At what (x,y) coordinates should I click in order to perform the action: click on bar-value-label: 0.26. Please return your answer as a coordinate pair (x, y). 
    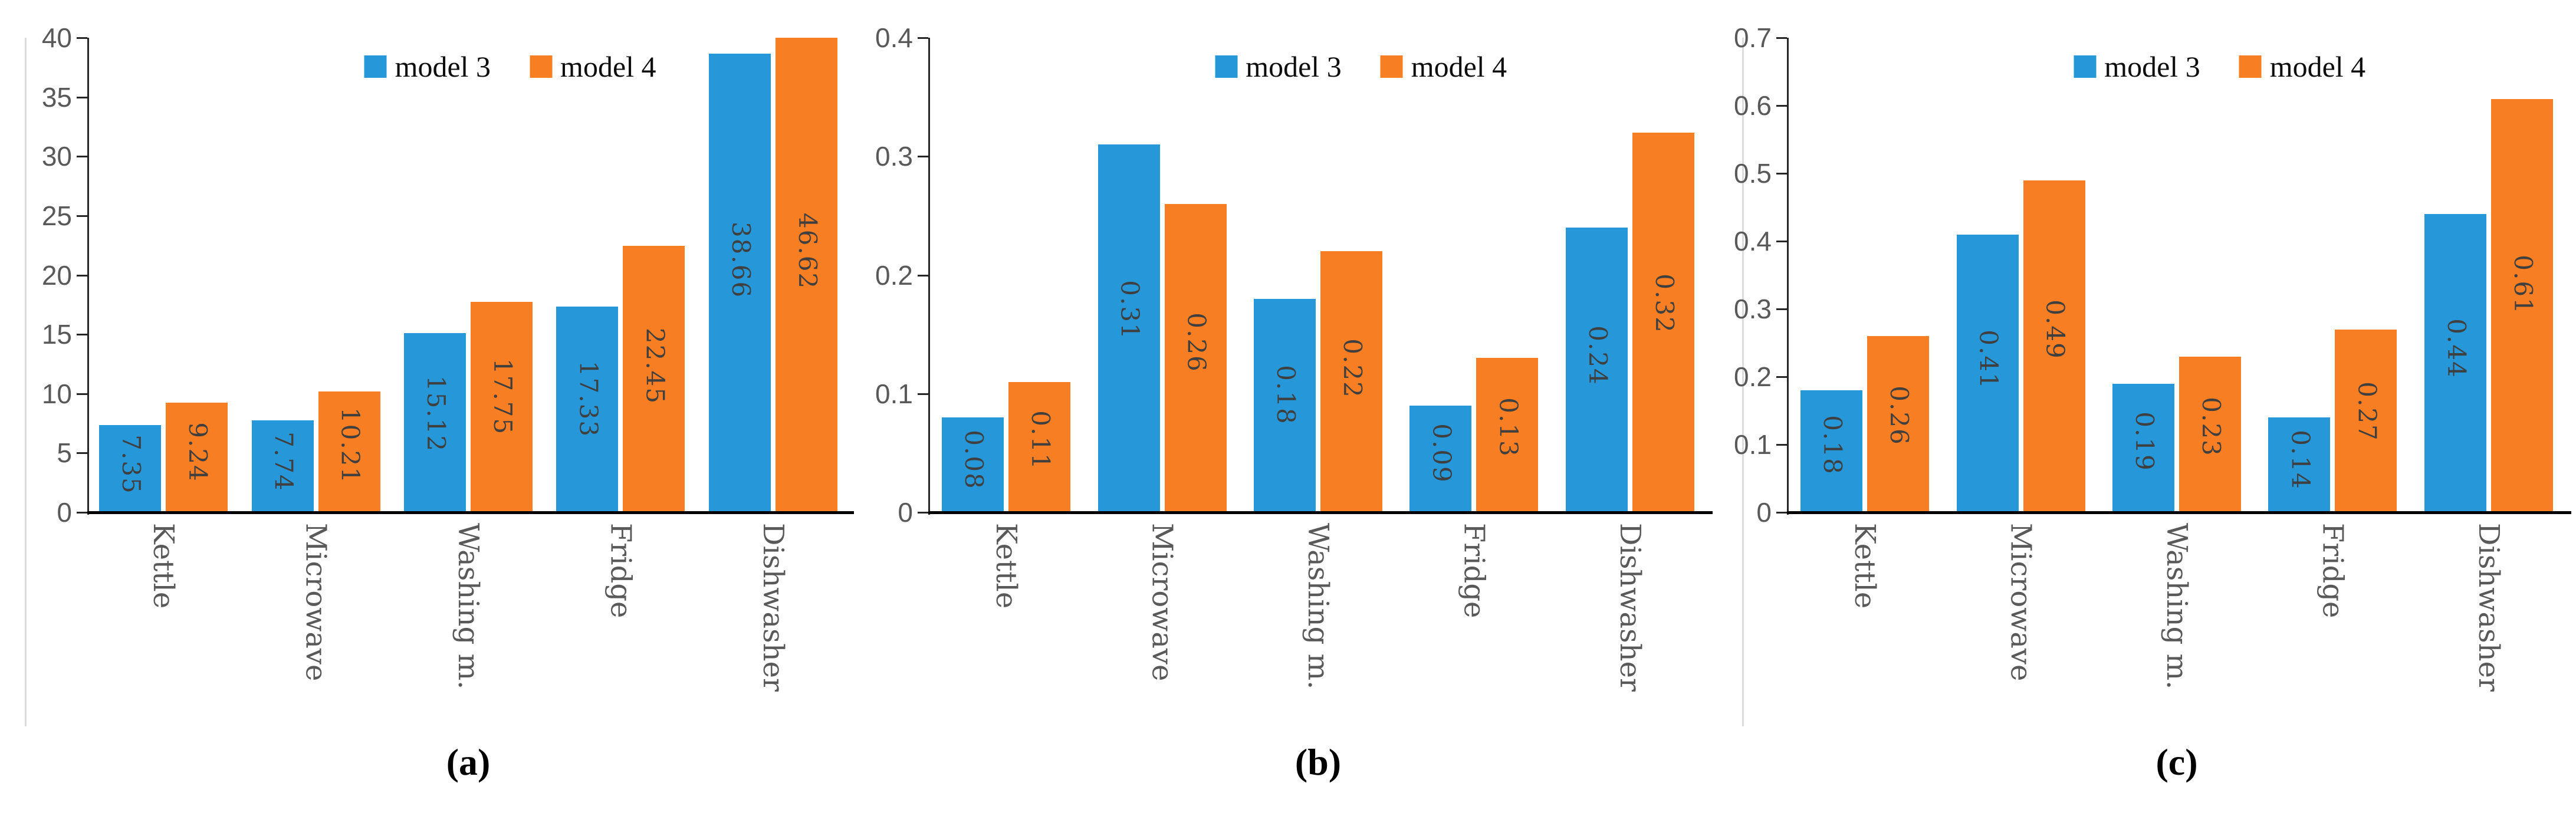
    Looking at the image, I should click on (1899, 415).